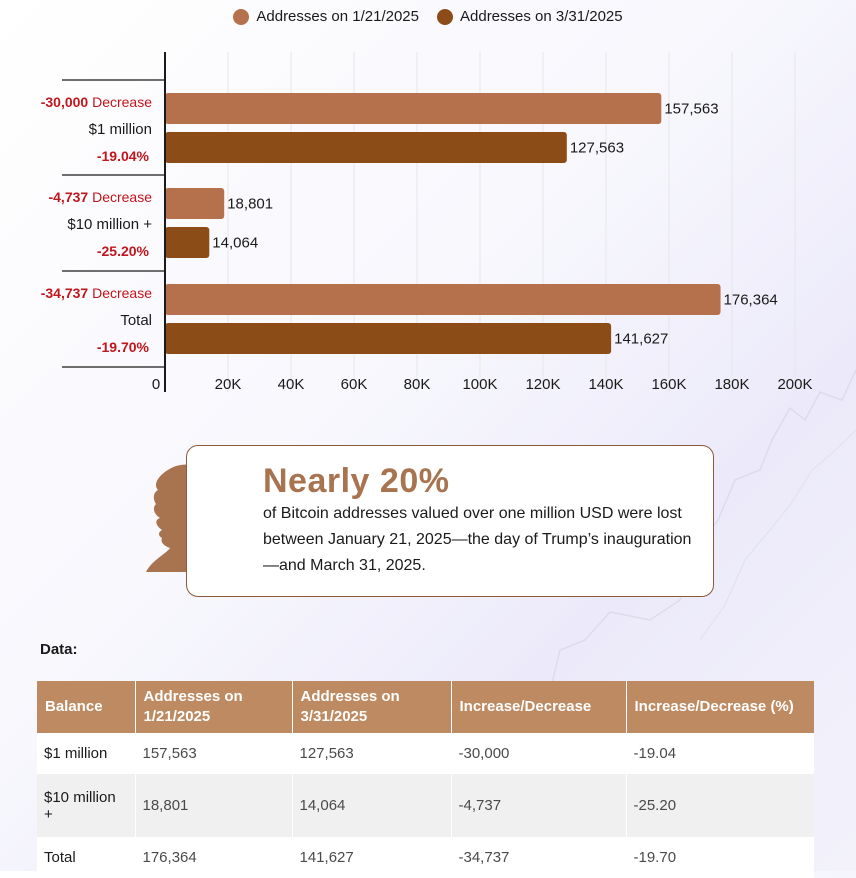 This screenshot has width=856, height=878. I want to click on table-cell: 18,801, so click(214, 805).